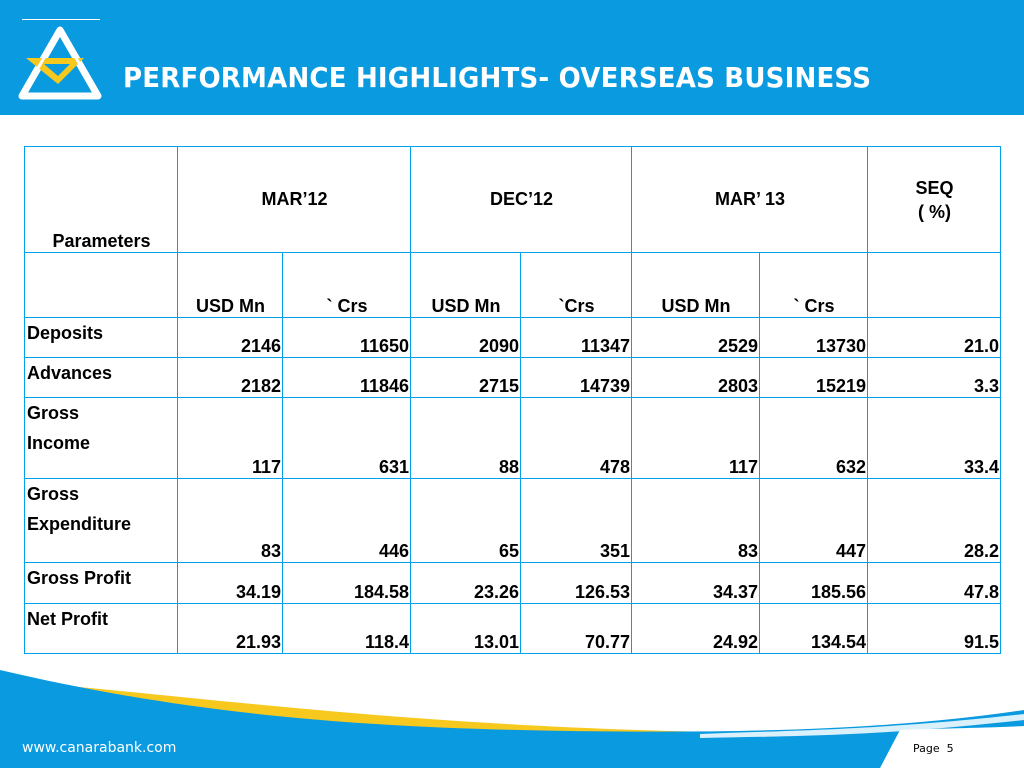 The height and width of the screenshot is (768, 1024). What do you see at coordinates (934, 628) in the screenshot?
I see `seq-value-cell: 91.5` at bounding box center [934, 628].